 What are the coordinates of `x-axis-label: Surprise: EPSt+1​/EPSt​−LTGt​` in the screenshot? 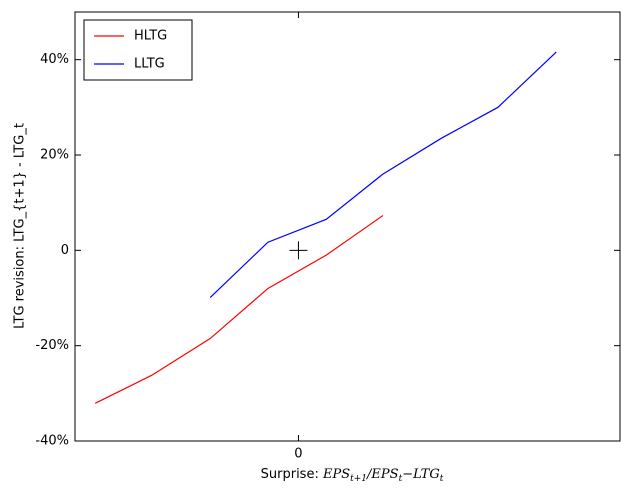 It's located at (352, 475).